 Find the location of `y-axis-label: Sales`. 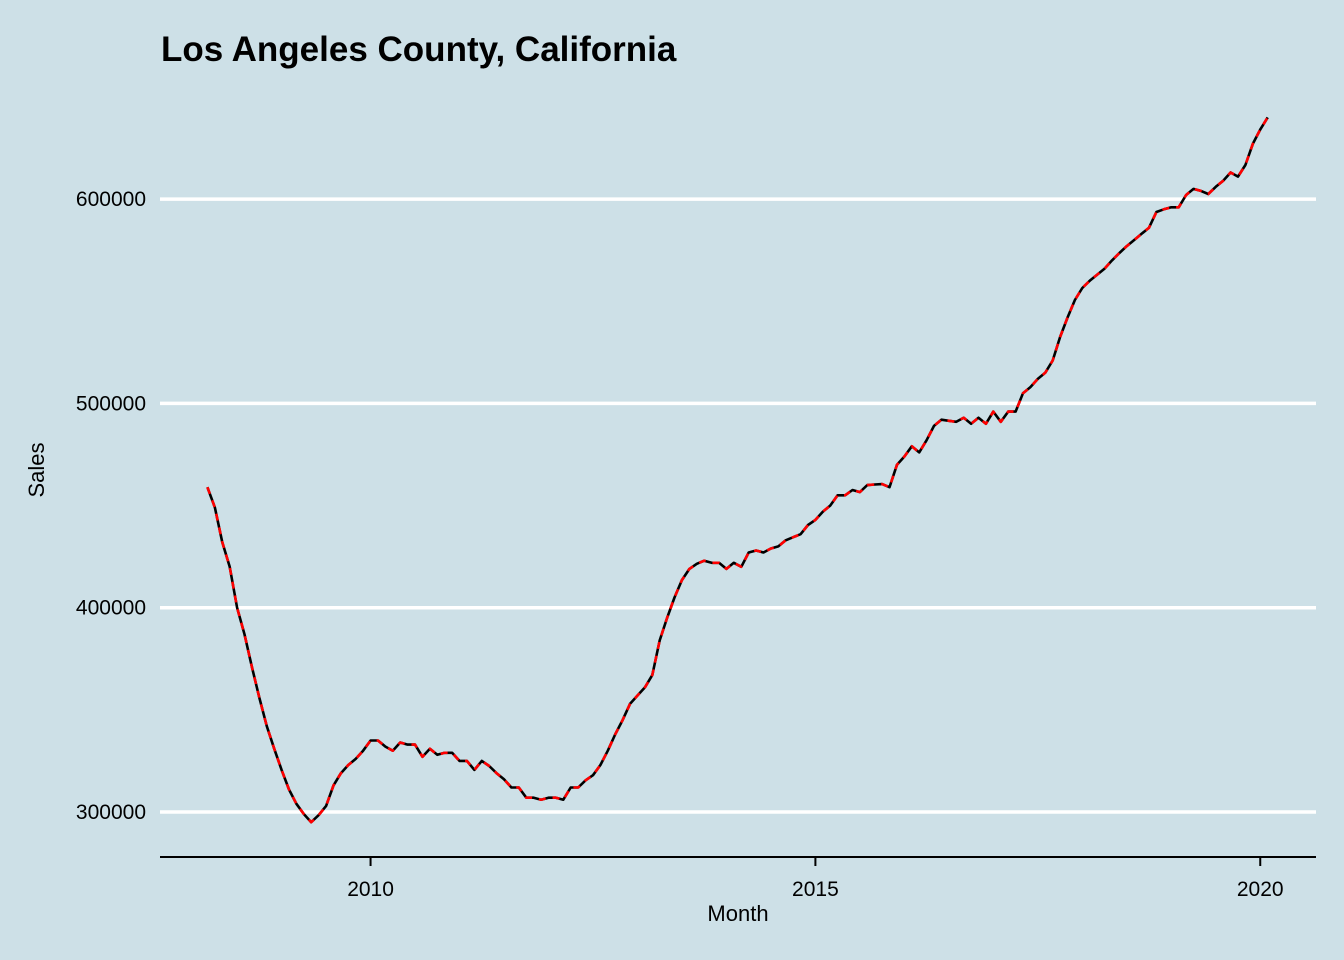

y-axis-label: Sales is located at coordinates (36, 469).